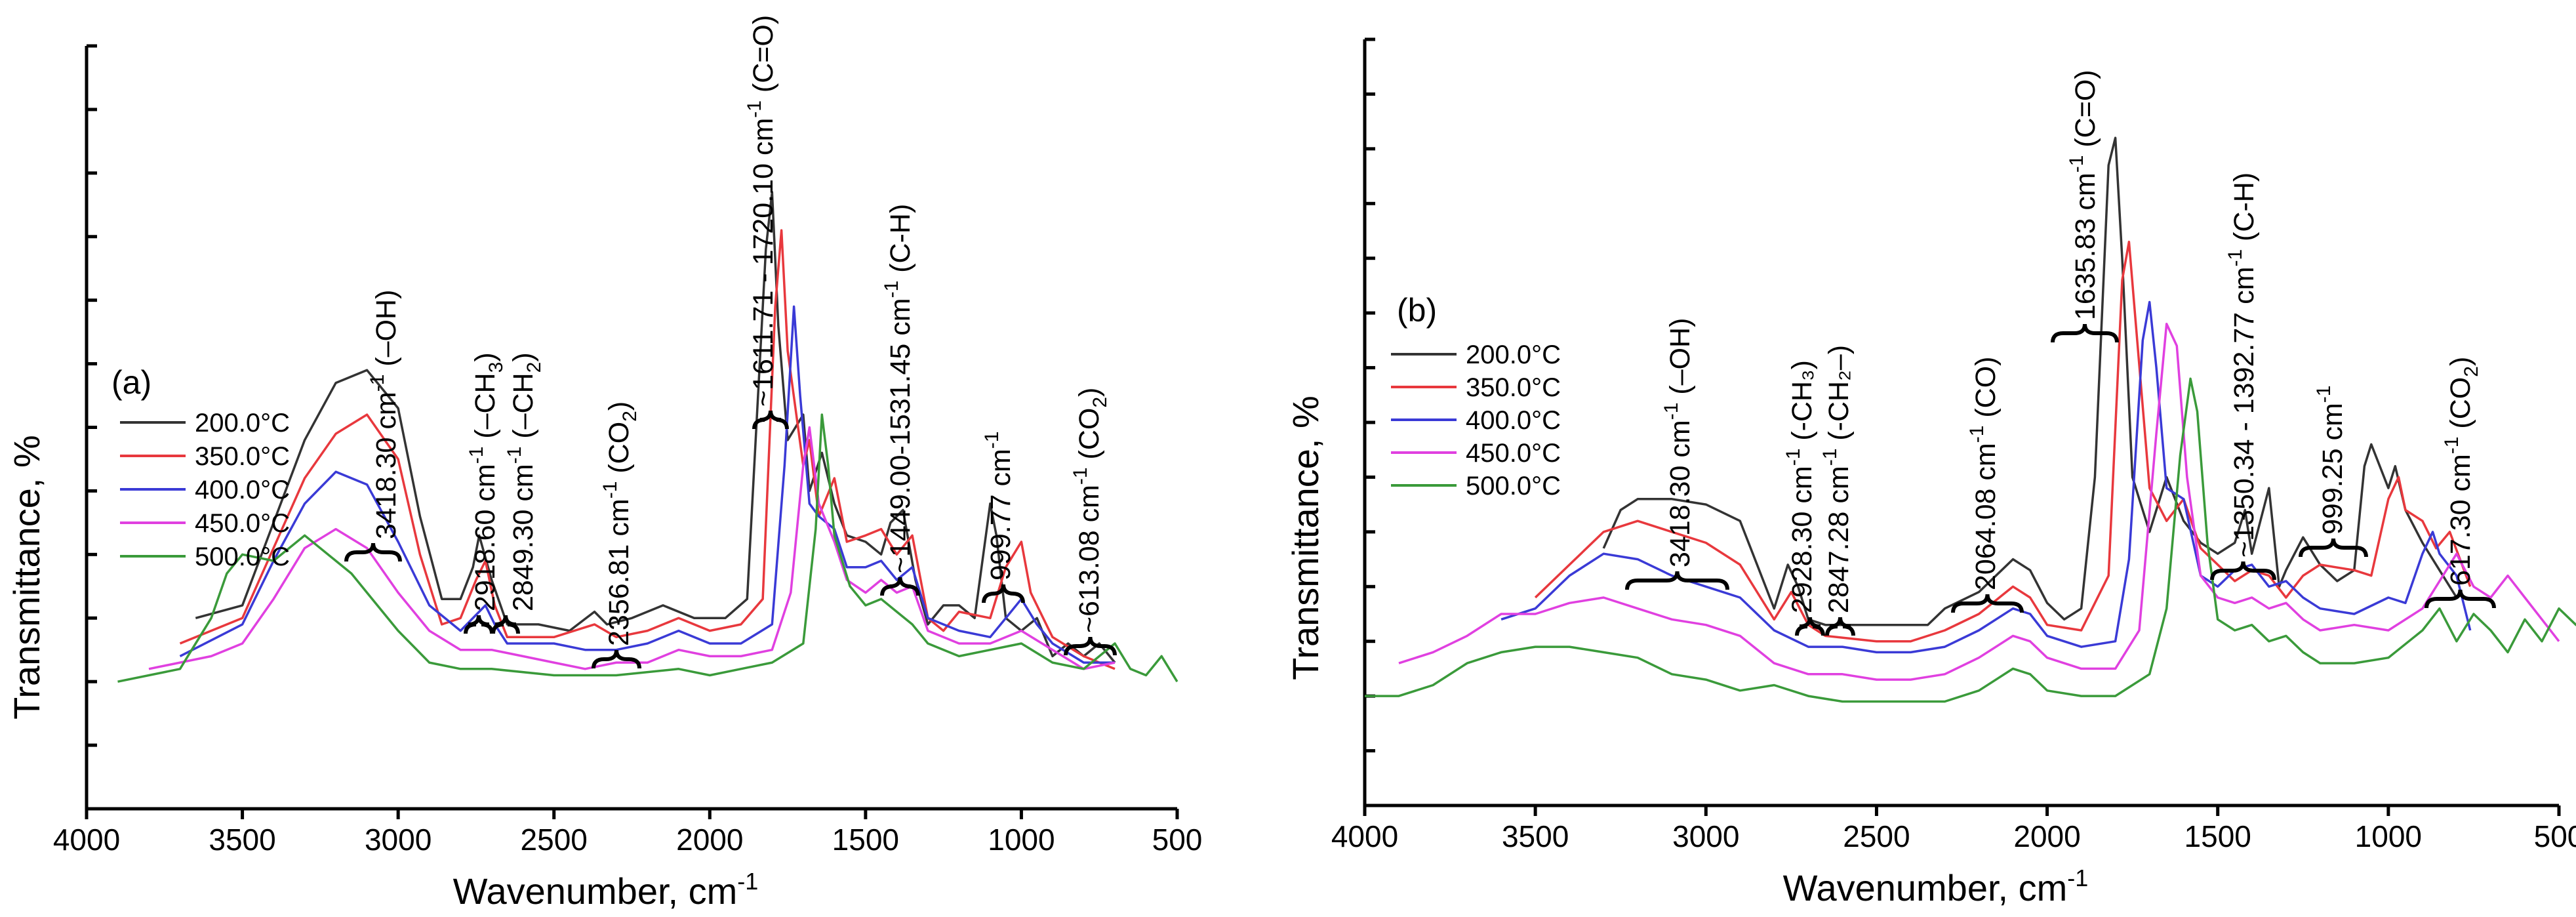  I want to click on peak-annotation: ~1350.34 - 1392.77 cm-1 (C-H), so click(2242, 365).